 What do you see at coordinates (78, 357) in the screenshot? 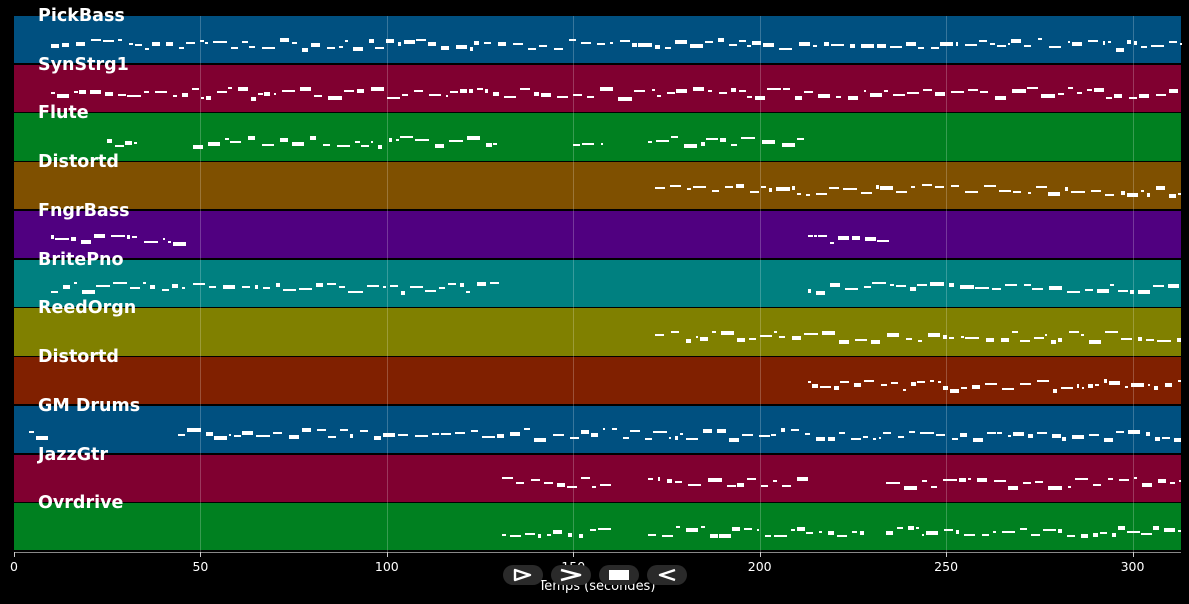
I see `track-label: Distortd` at bounding box center [78, 357].